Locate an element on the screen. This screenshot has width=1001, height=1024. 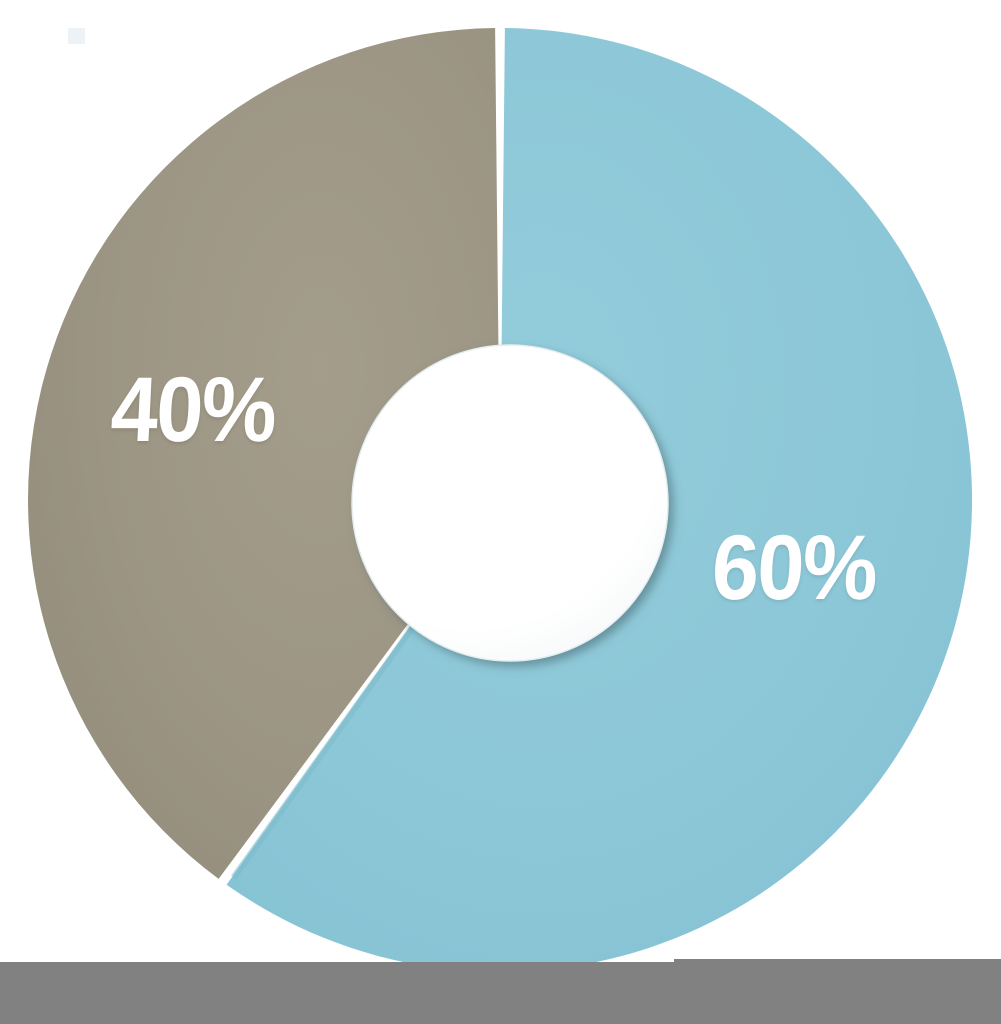
slice-label-60: 60% is located at coordinates (794, 568).